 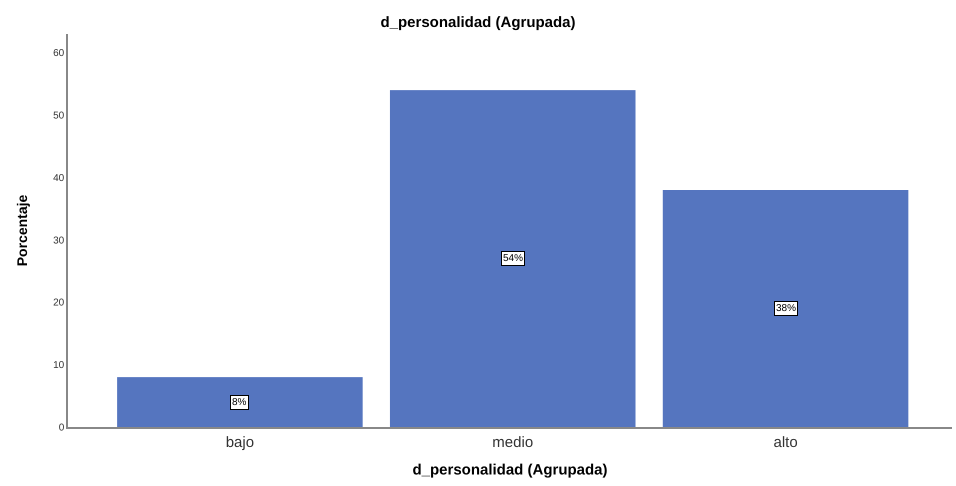 I want to click on y-tick-label: 20, so click(x=59, y=303).